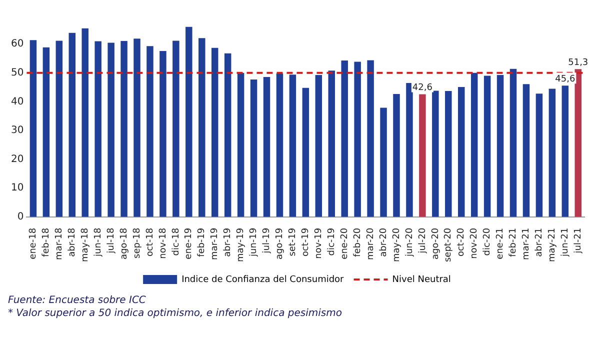  Describe the element at coordinates (137, 243) in the screenshot. I see `x-tick-label: sep-18` at that location.